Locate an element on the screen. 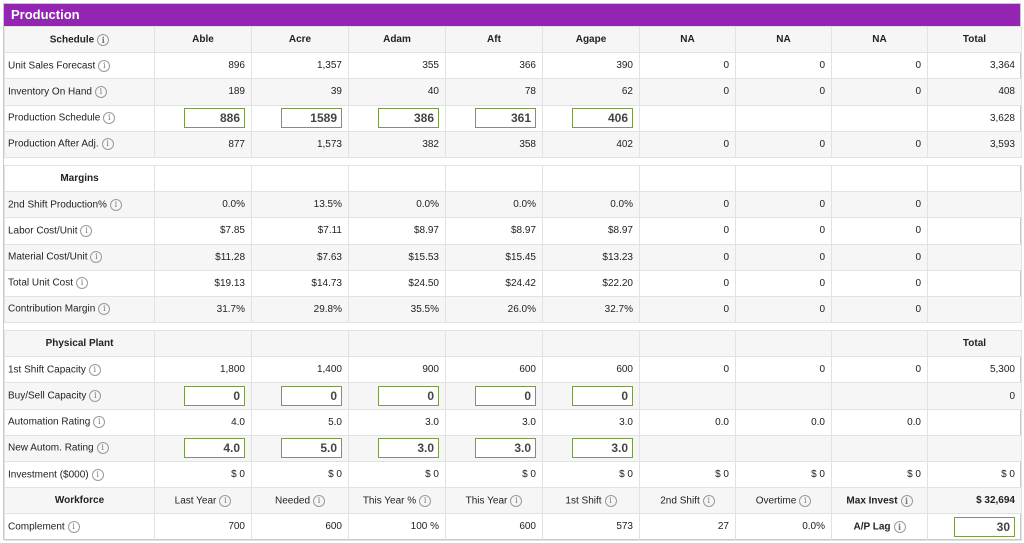 This screenshot has height=543, width=1024. production-schedule-input: 886 is located at coordinates (214, 118).